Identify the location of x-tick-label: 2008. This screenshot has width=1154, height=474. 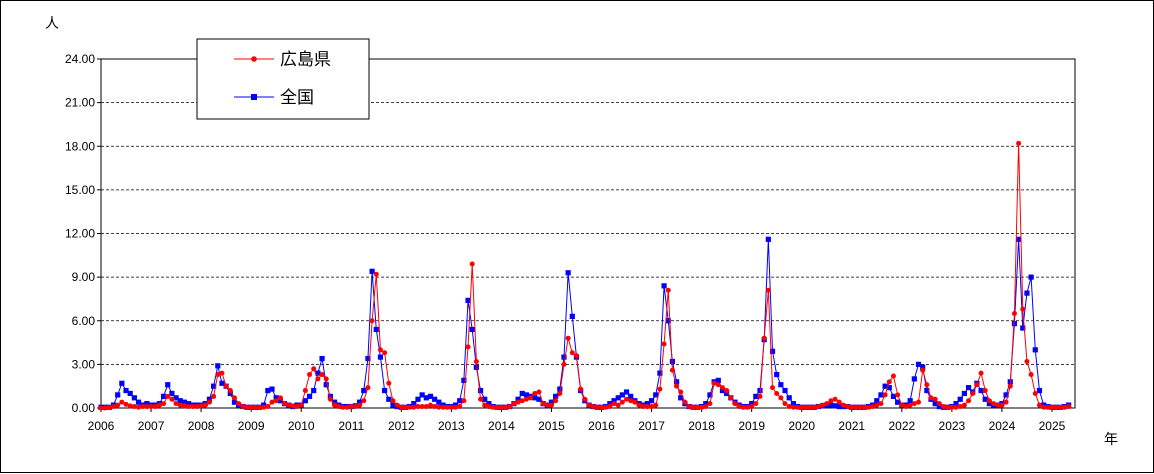
(201, 426).